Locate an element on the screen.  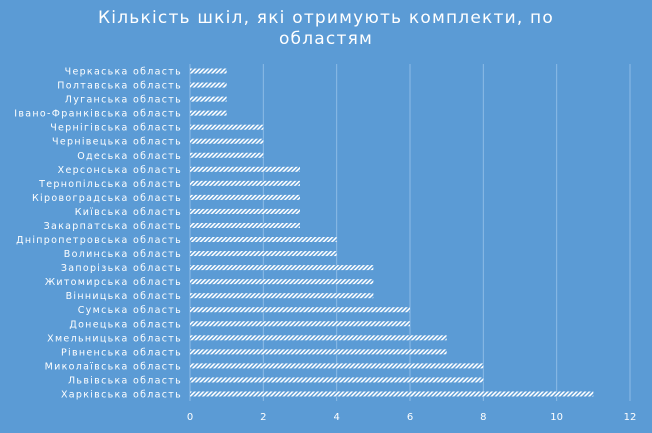
category-label: Черкаська область is located at coordinates (123, 72).